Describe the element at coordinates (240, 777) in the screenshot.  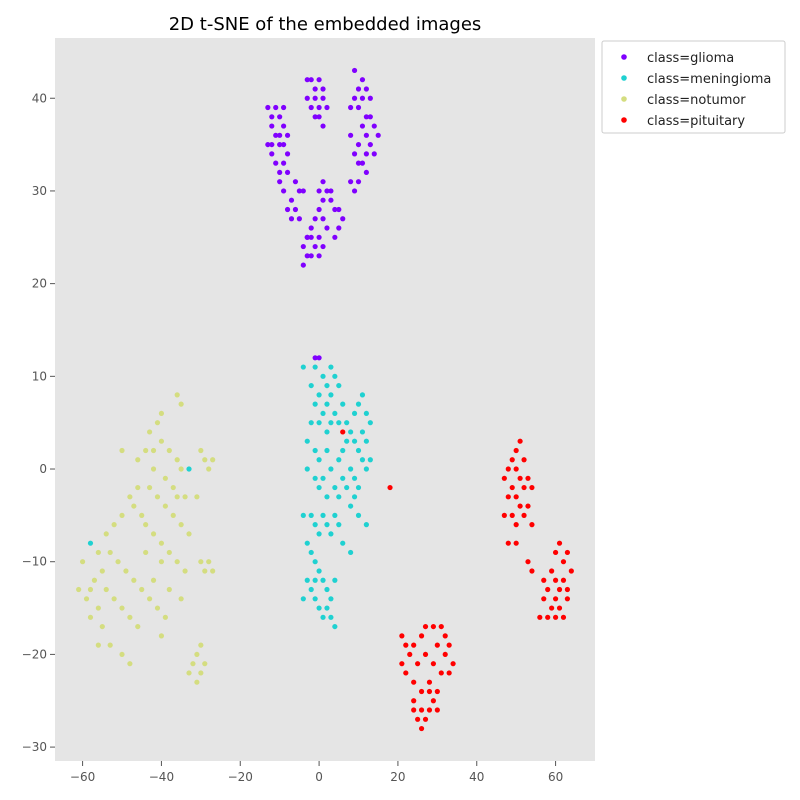
I see `x-tick-label: −20` at that location.